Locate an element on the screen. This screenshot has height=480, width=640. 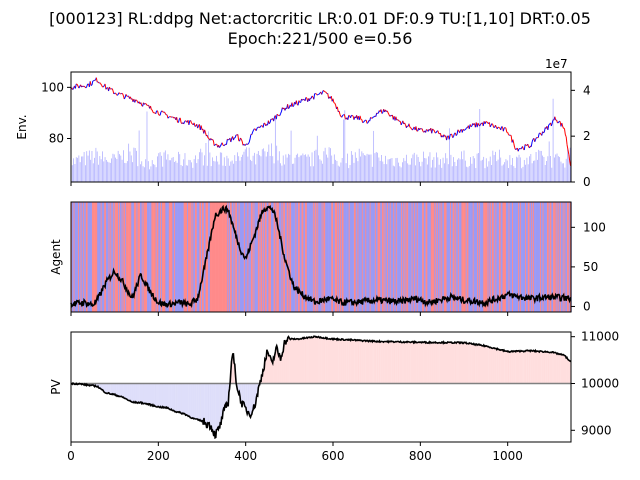
env-right-tick-label: 4 is located at coordinates (587, 90).